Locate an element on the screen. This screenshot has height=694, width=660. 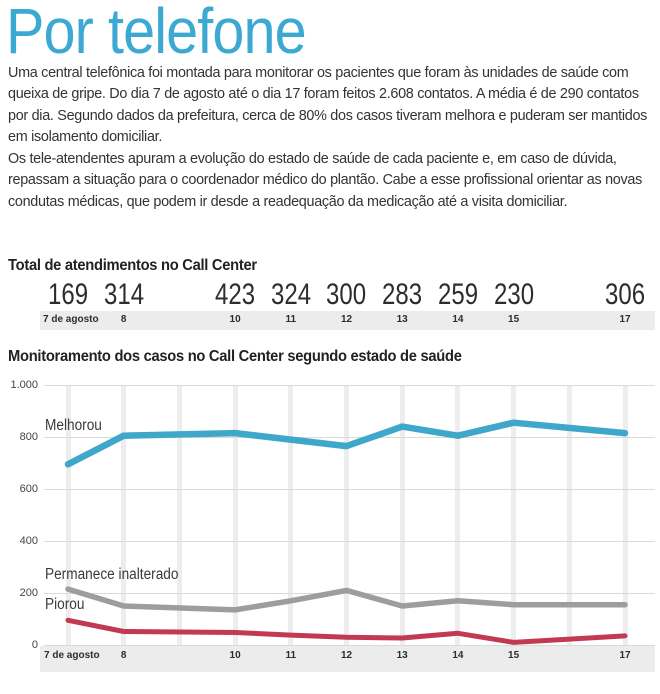
series-label-piorou: Piorou is located at coordinates (67, 605).